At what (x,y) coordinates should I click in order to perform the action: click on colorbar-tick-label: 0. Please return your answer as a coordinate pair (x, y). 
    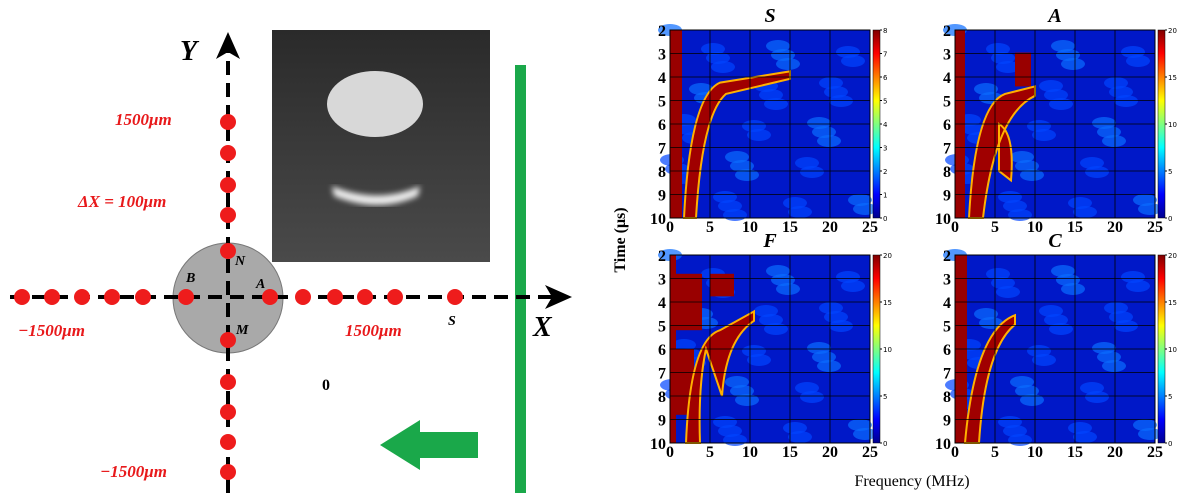
    Looking at the image, I should click on (885, 444).